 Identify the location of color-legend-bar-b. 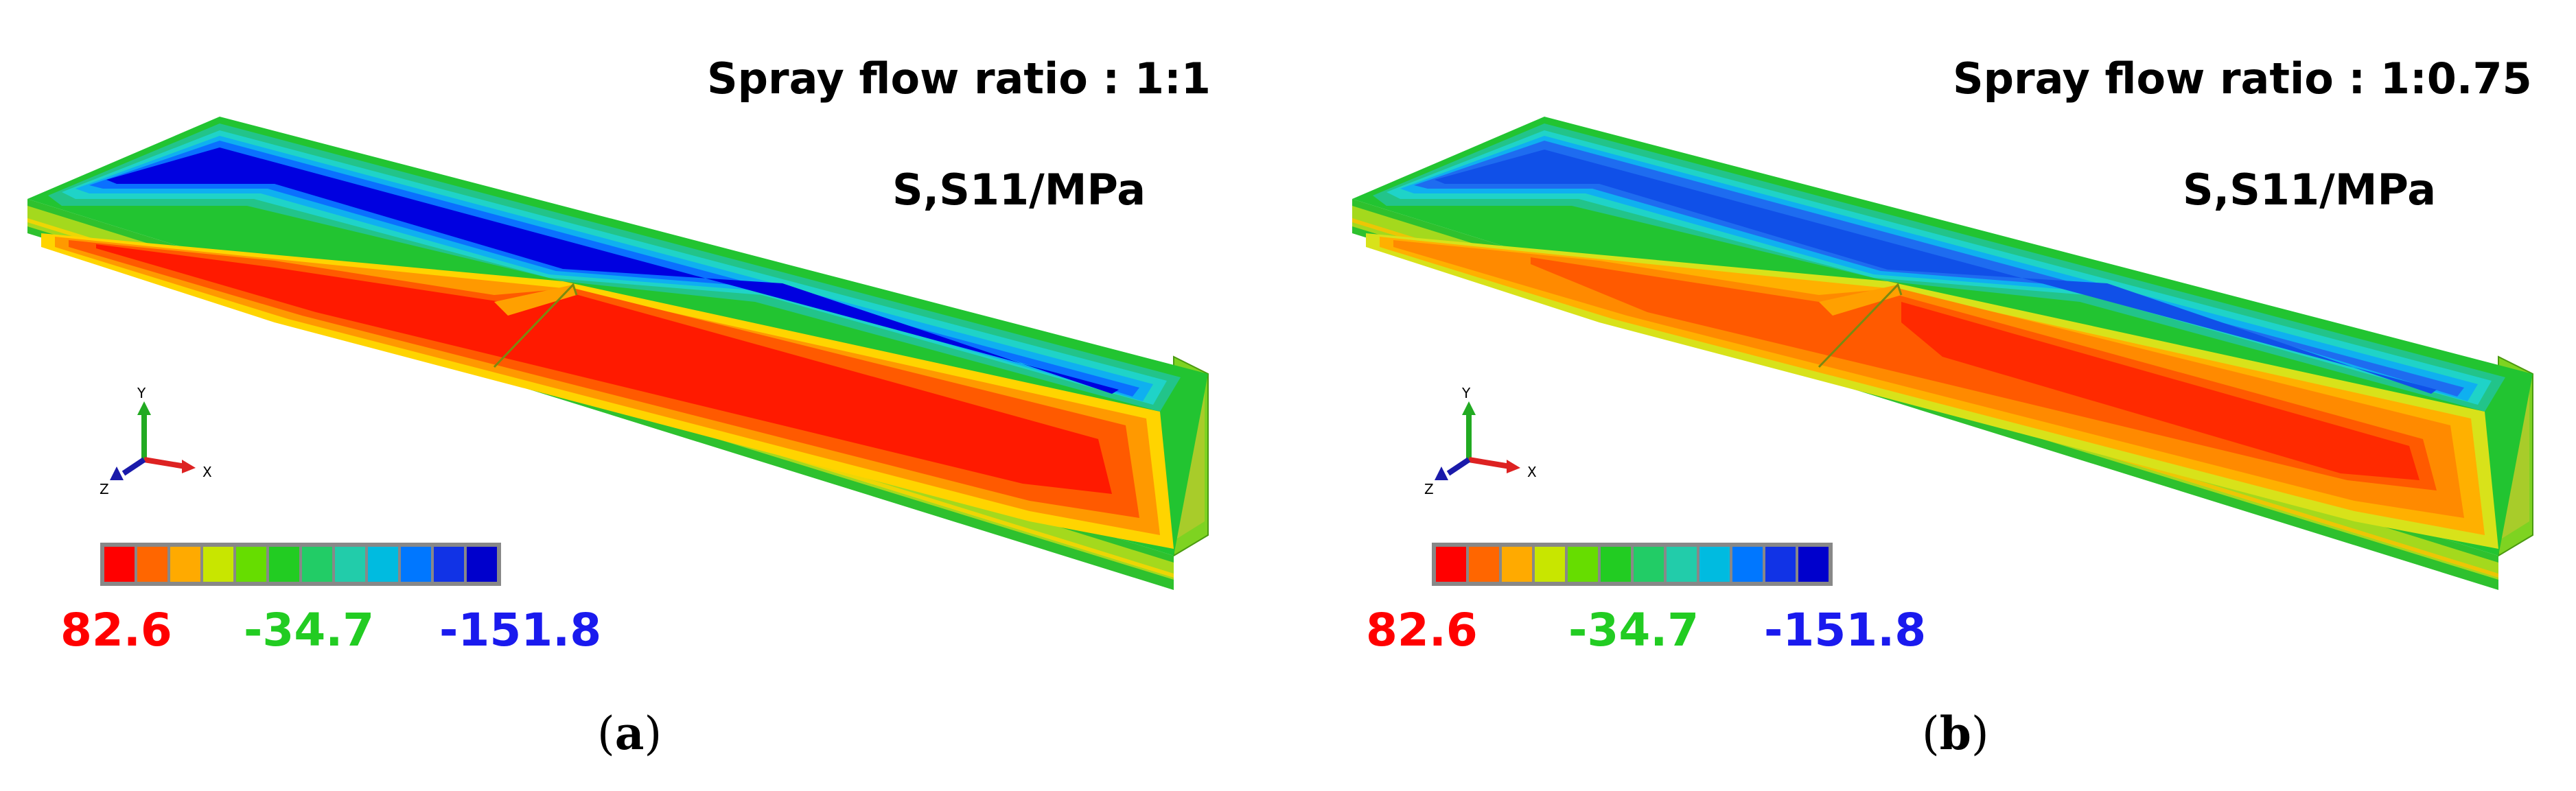
(1632, 564).